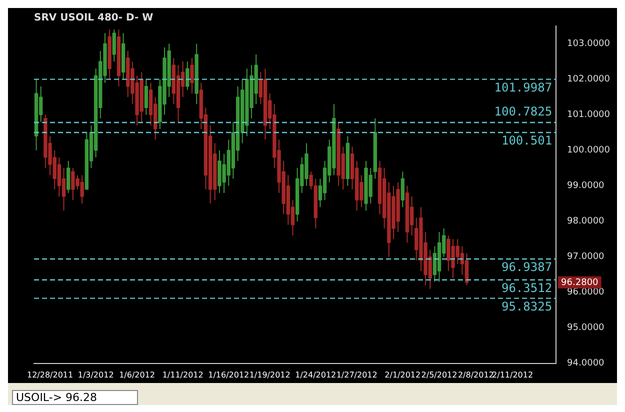 The width and height of the screenshot is (625, 412). I want to click on y-tick-label: 94.0000, so click(586, 363).